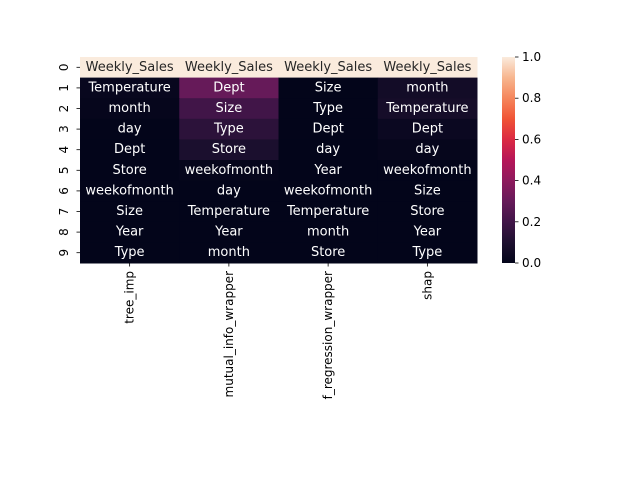 The width and height of the screenshot is (640, 480). What do you see at coordinates (328, 335) in the screenshot?
I see `column-tick-label: f_regression_wrapper` at bounding box center [328, 335].